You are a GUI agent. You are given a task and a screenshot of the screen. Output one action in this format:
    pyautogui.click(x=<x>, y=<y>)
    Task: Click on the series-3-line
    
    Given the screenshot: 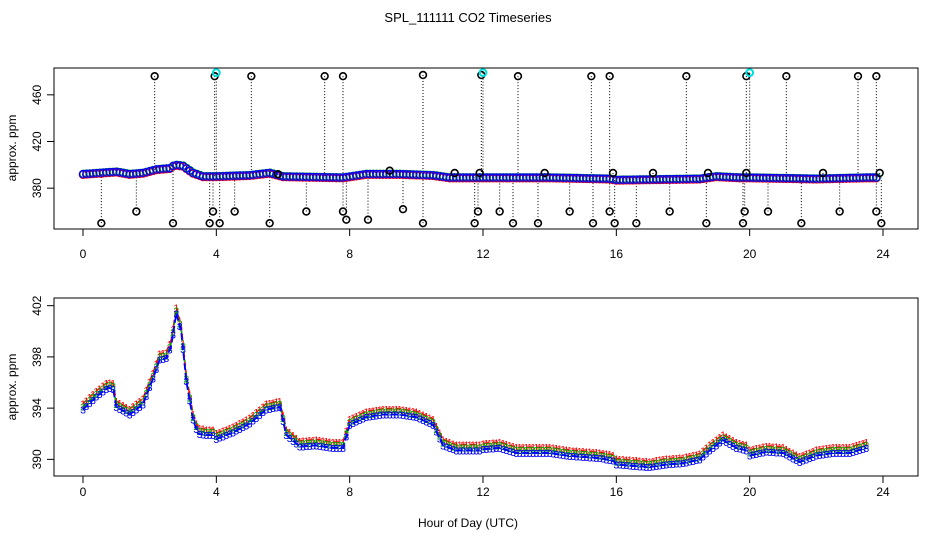 What is the action you would take?
    pyautogui.click(x=148, y=374)
    